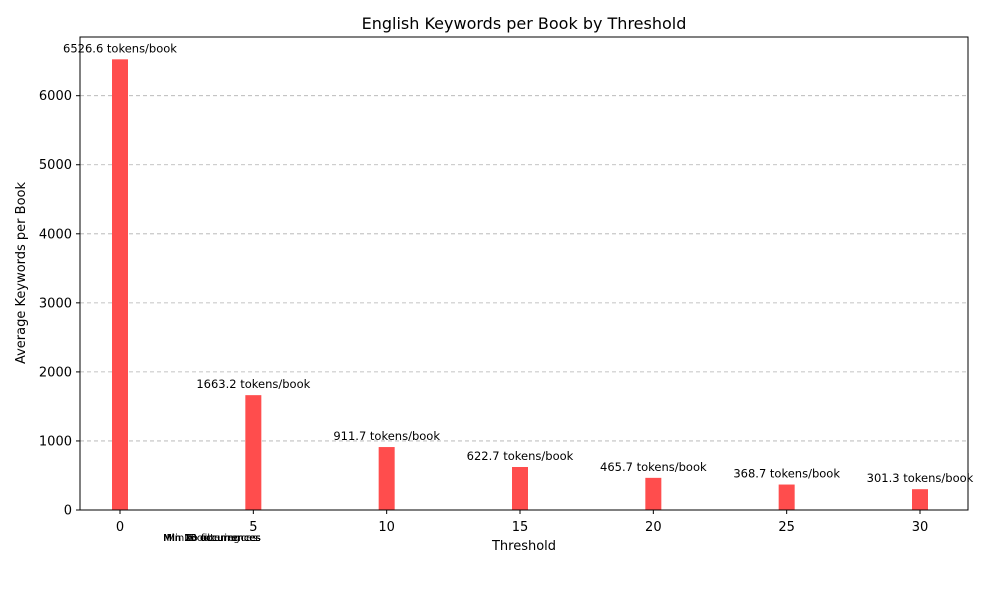  What do you see at coordinates (653, 467) in the screenshot?
I see `bar-value-label: 465.7 tokens/book` at bounding box center [653, 467].